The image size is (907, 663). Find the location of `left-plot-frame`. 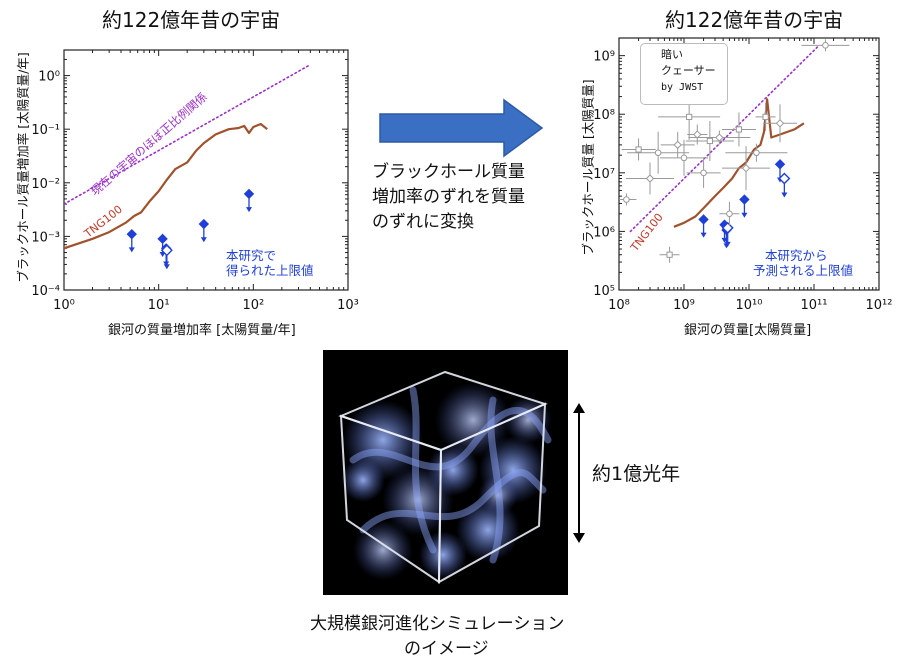

left-plot-frame is located at coordinates (206, 170).